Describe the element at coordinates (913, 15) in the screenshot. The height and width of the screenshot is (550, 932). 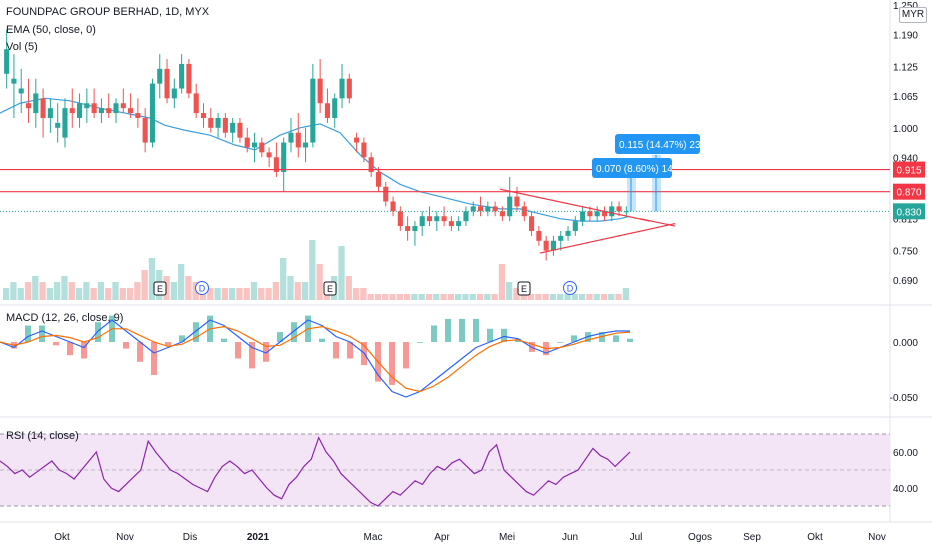
I see `currency-label: MYR` at that location.